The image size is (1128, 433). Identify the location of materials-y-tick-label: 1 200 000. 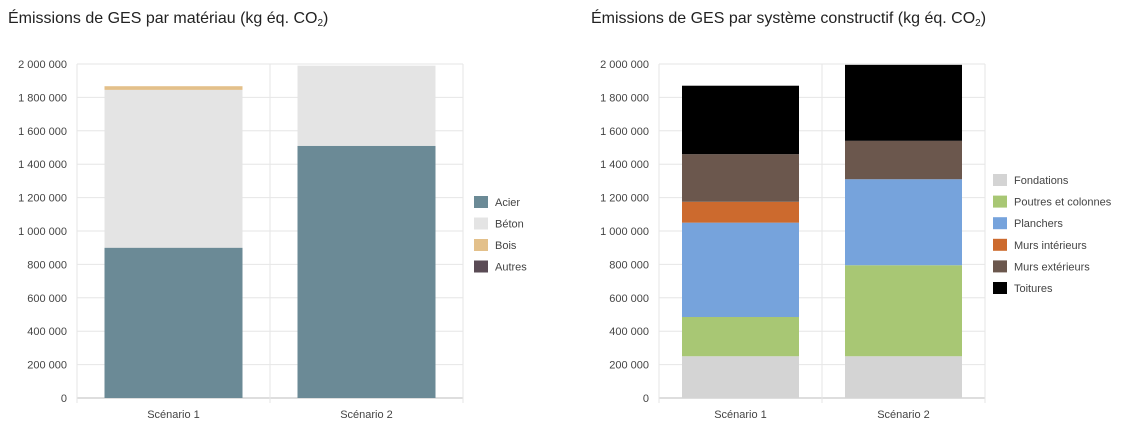
(42, 199).